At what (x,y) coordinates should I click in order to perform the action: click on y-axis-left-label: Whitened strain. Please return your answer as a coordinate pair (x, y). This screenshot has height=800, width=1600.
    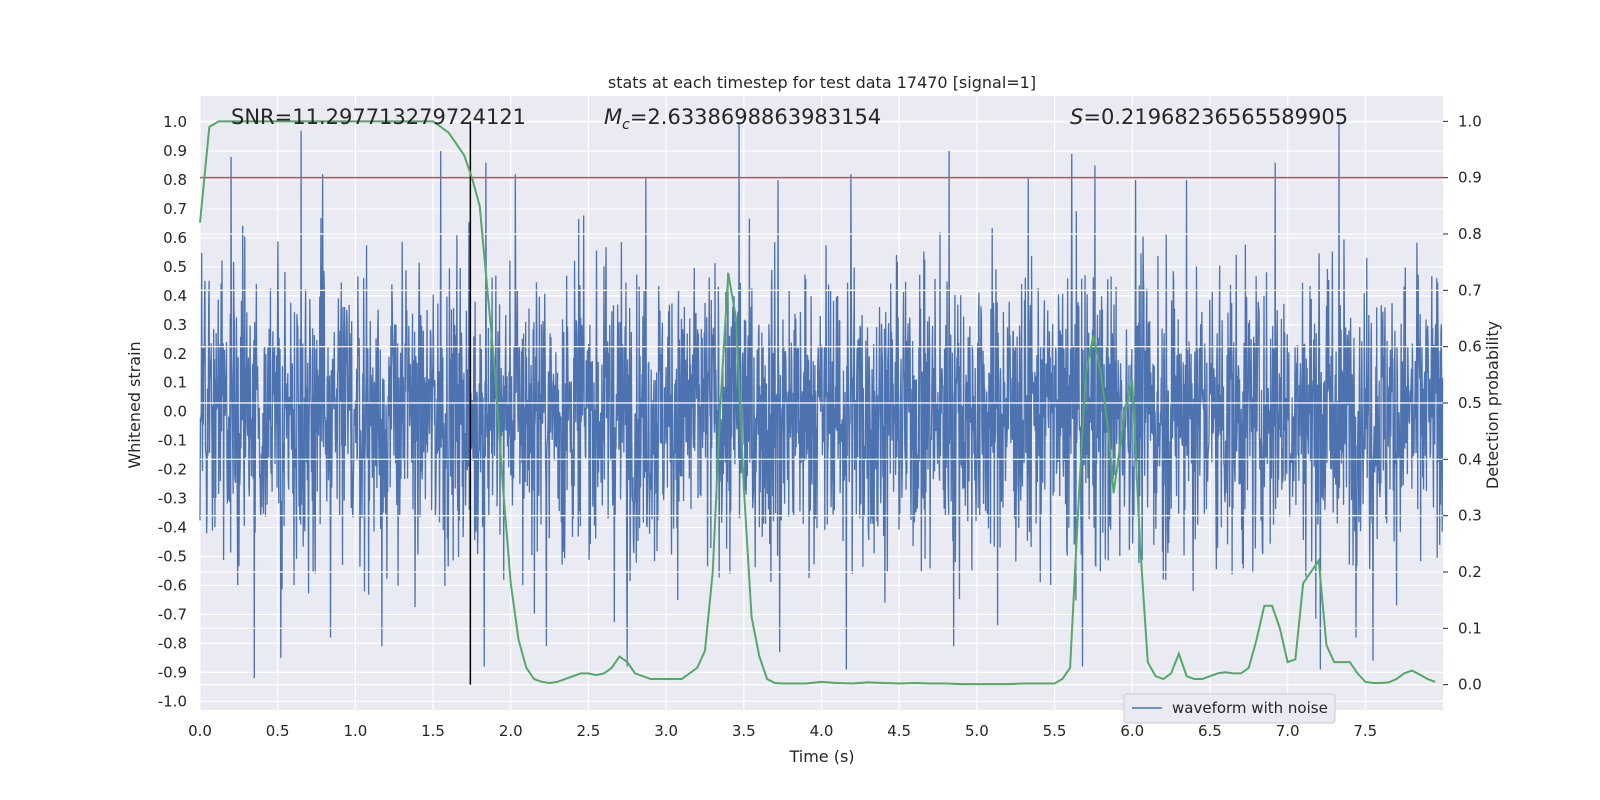
    Looking at the image, I should click on (134, 404).